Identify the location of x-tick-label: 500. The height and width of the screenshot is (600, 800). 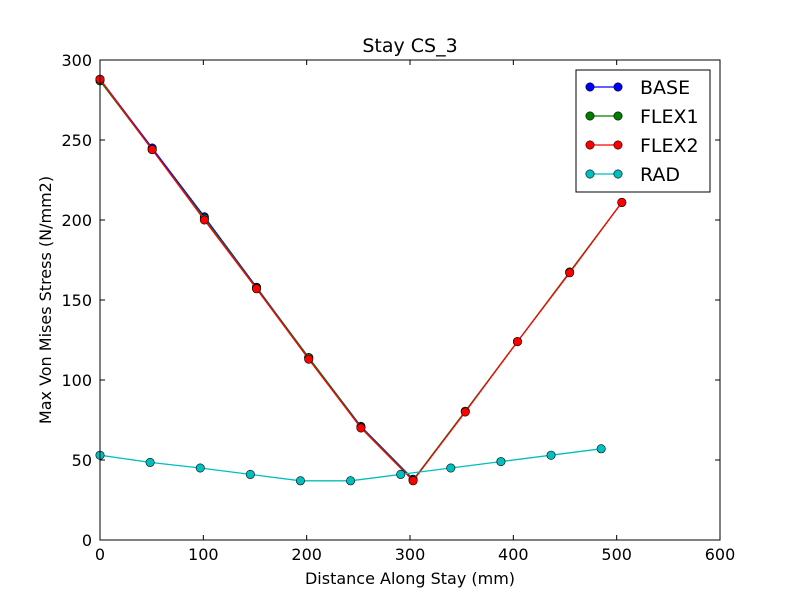
(616, 554).